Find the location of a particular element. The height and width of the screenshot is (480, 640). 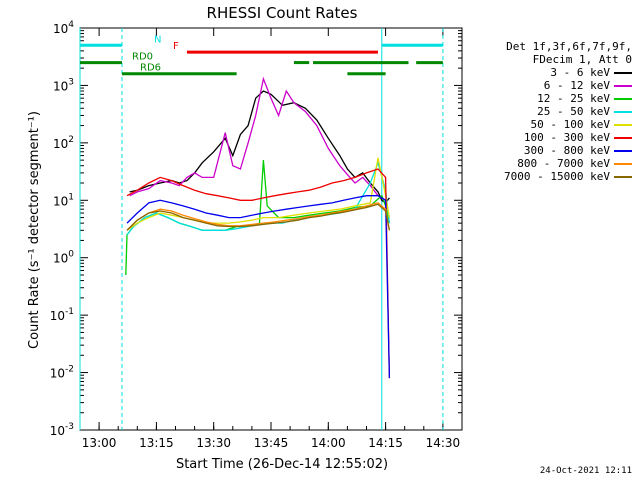

flag-label-n: N is located at coordinates (157, 39).